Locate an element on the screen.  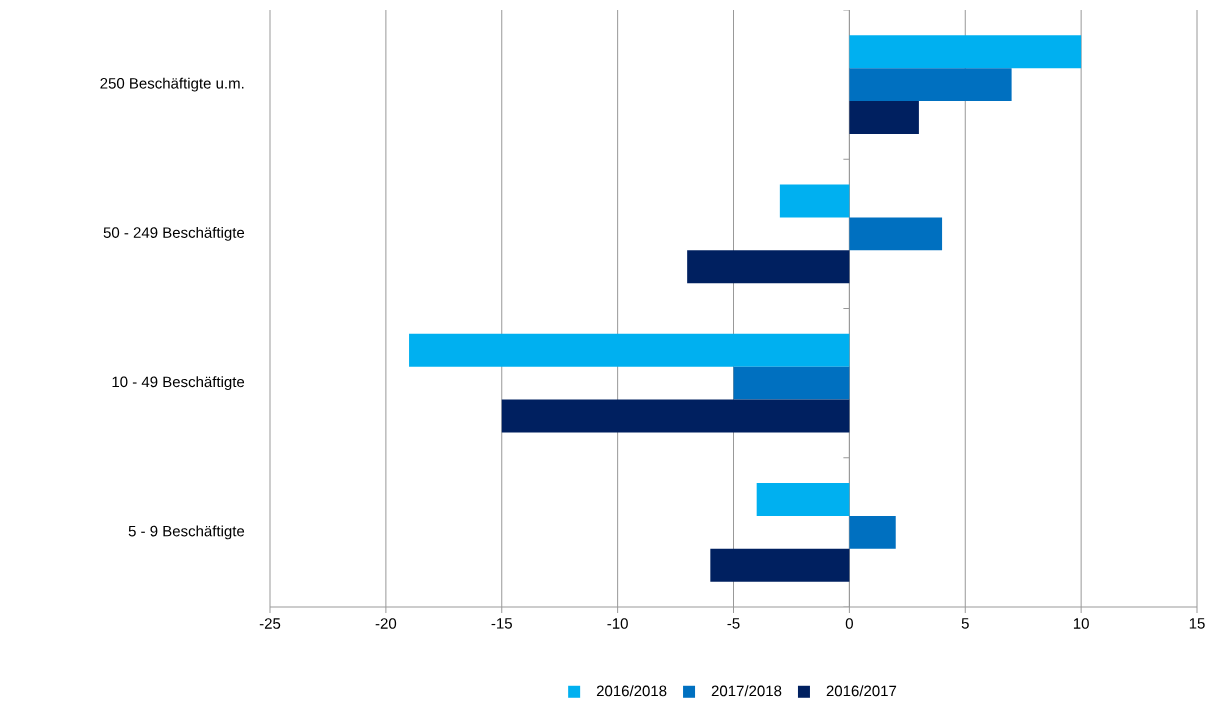
legend-label: 2016/2018 is located at coordinates (631, 691).